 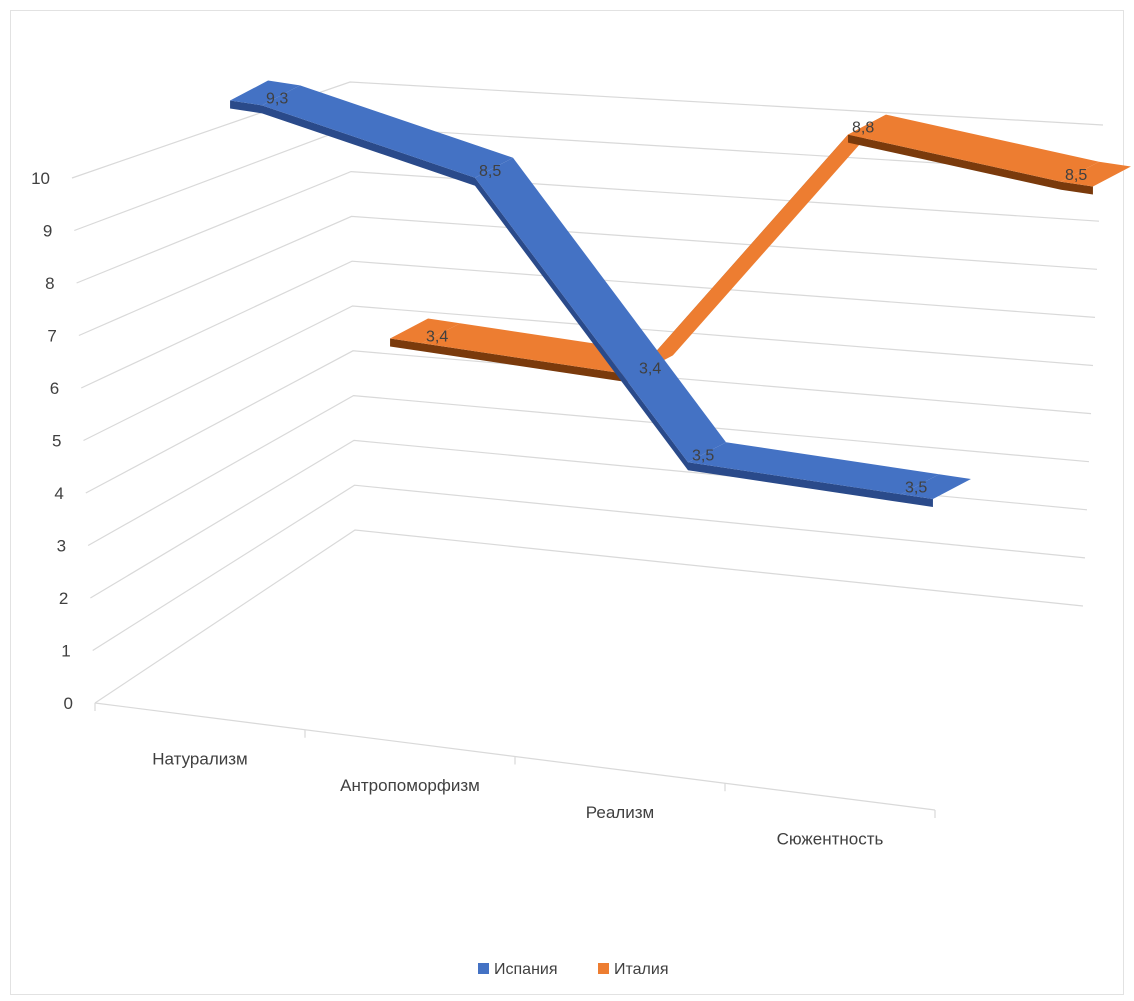 I want to click on y-tick-label: 9, so click(x=47, y=231).